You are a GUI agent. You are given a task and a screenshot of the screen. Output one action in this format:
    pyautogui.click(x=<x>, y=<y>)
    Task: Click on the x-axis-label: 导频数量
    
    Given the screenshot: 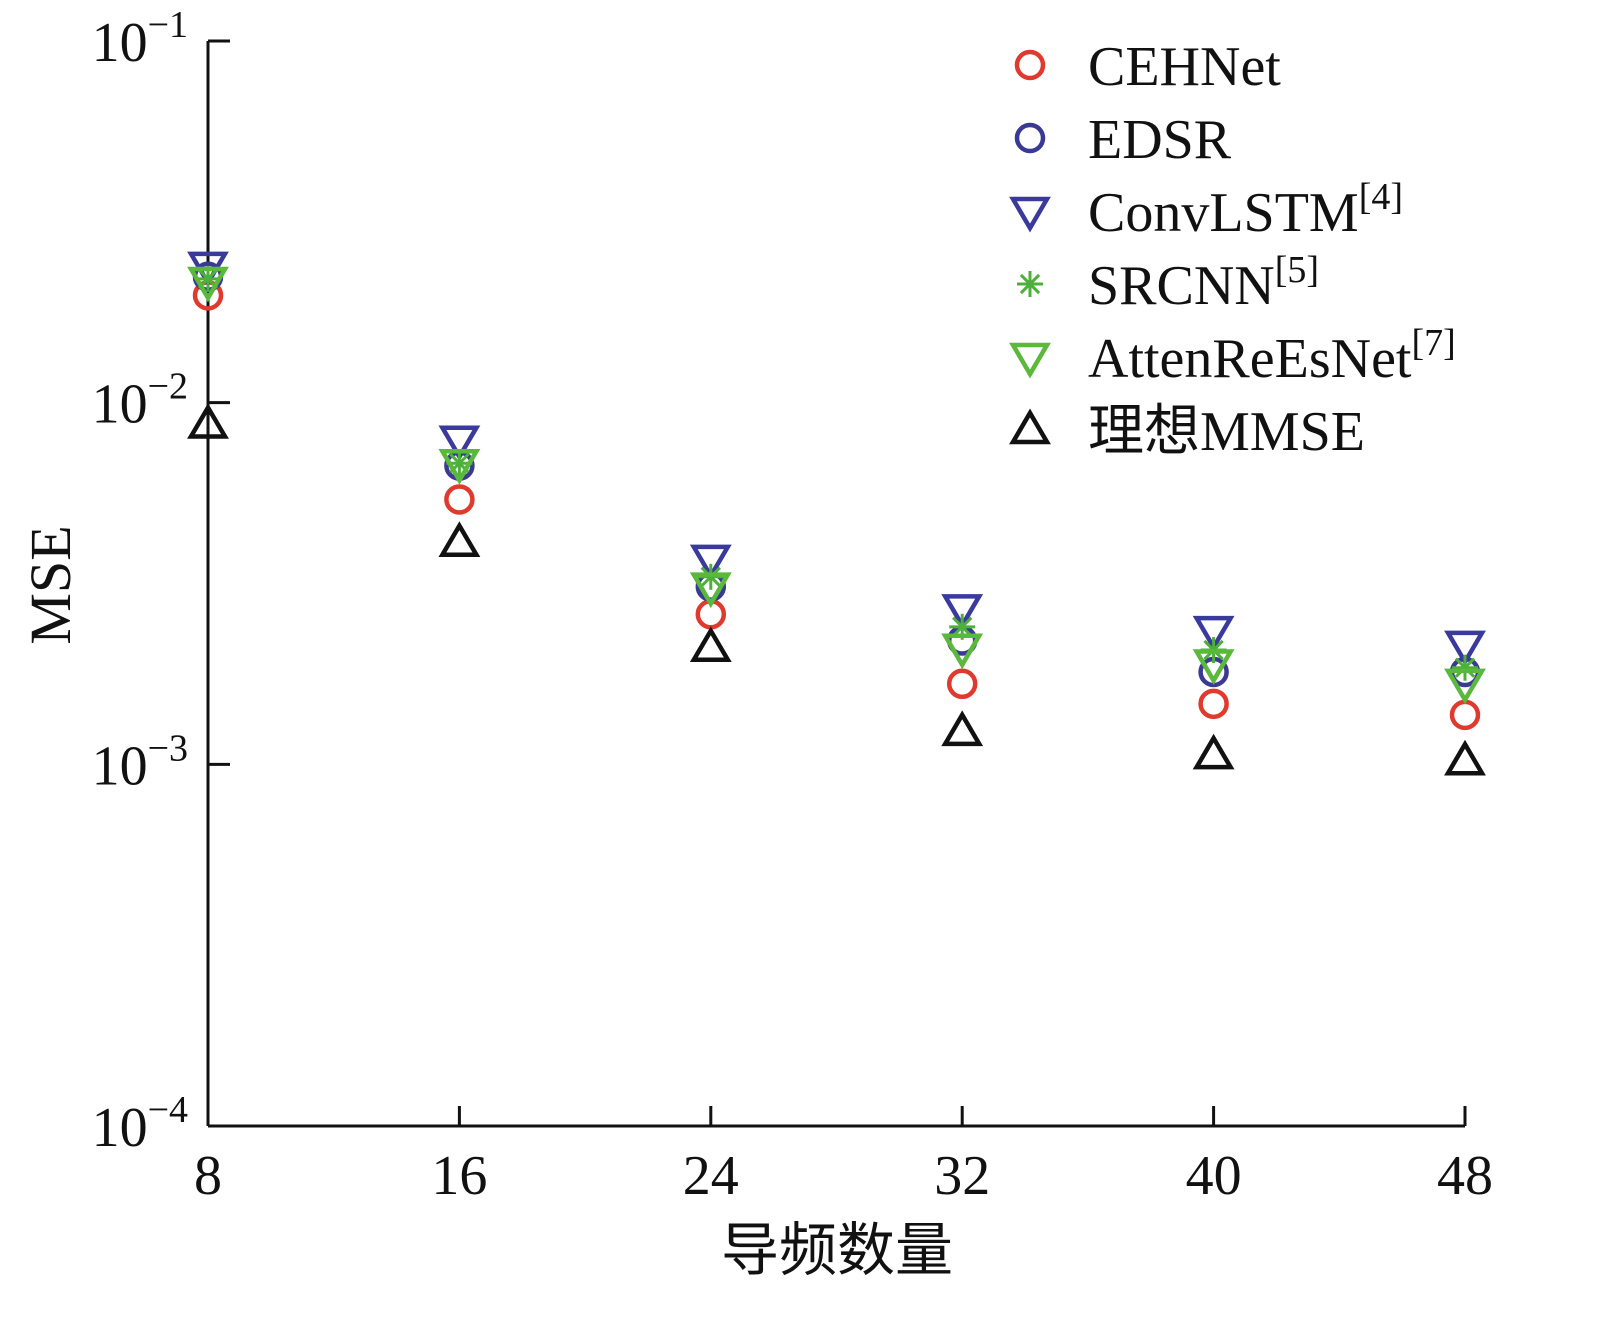 What is the action you would take?
    pyautogui.click(x=837, y=1250)
    